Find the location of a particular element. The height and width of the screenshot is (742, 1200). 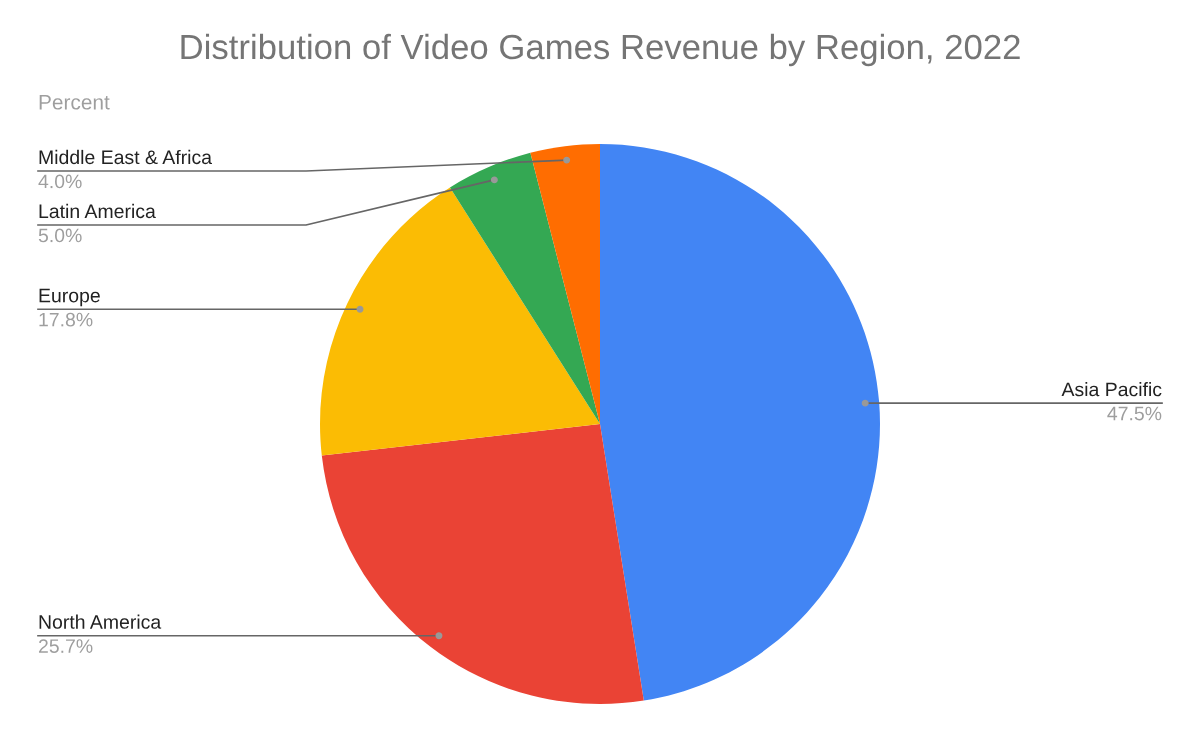

slice-label: Asia Pacific is located at coordinates (1111, 389).